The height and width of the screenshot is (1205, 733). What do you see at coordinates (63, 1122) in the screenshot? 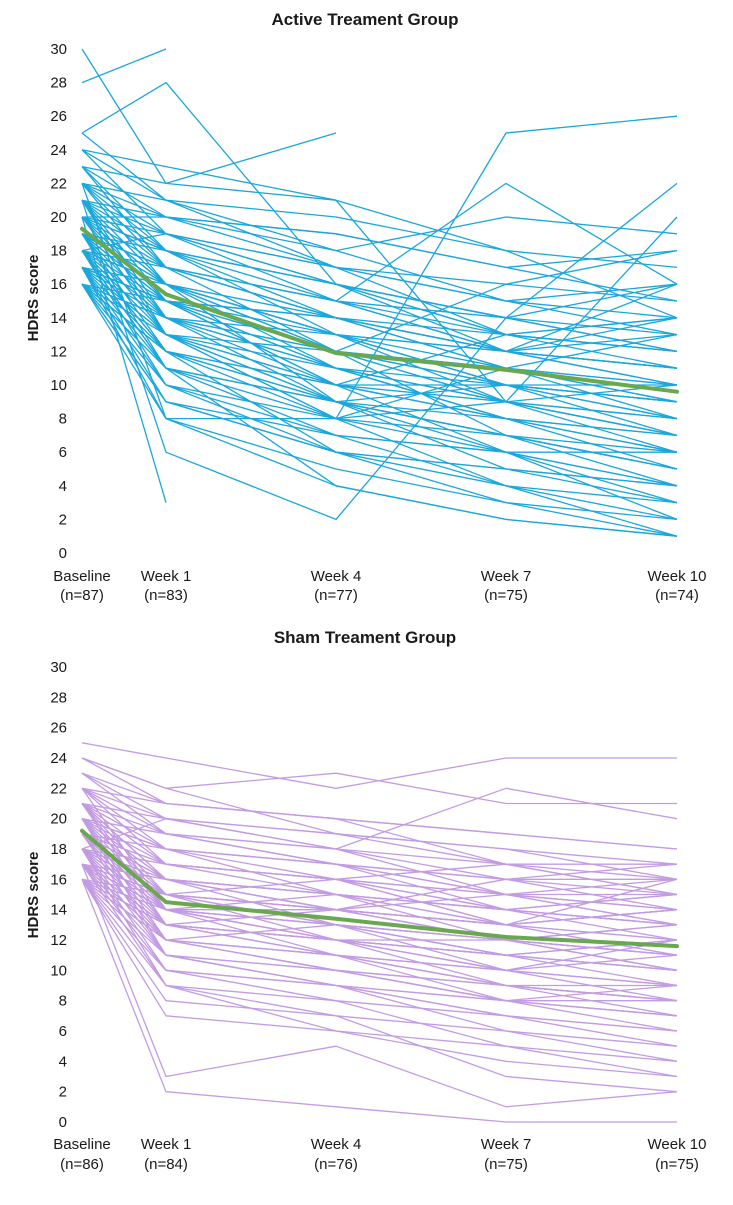
I see `sham-y-tick-label: 0` at bounding box center [63, 1122].